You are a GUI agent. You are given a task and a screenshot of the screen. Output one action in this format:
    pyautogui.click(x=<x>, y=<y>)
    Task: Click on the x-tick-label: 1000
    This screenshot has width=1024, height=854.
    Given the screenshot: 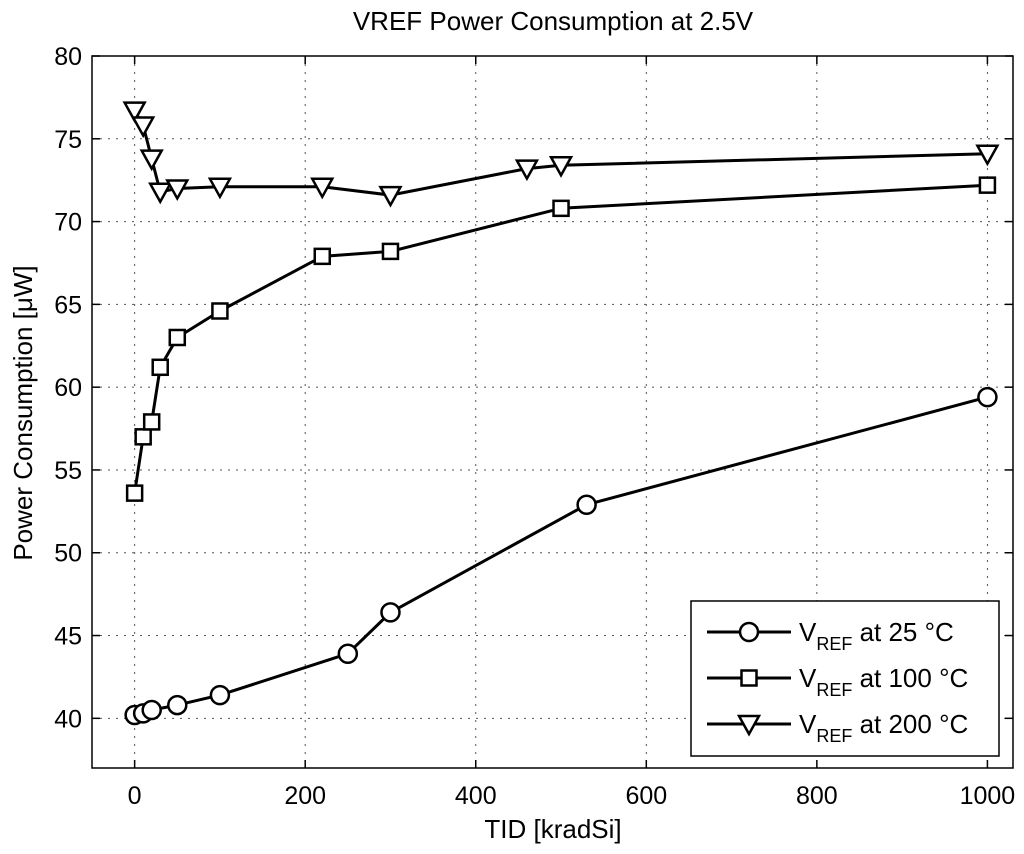 What is the action you would take?
    pyautogui.click(x=988, y=796)
    